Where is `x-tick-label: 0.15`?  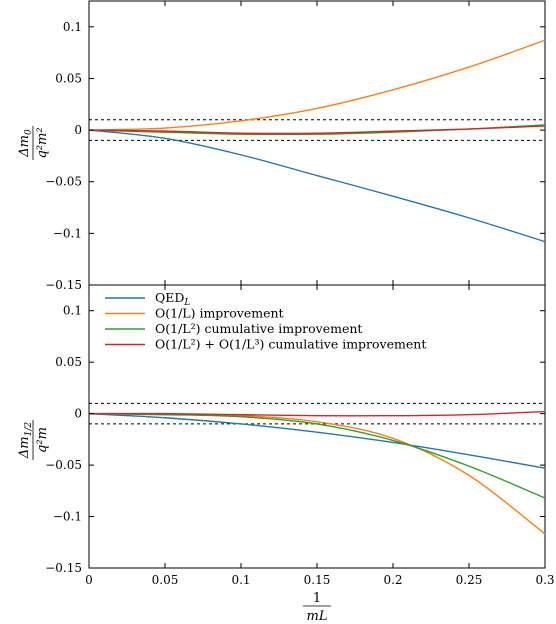
x-tick-label: 0.15 is located at coordinates (317, 580).